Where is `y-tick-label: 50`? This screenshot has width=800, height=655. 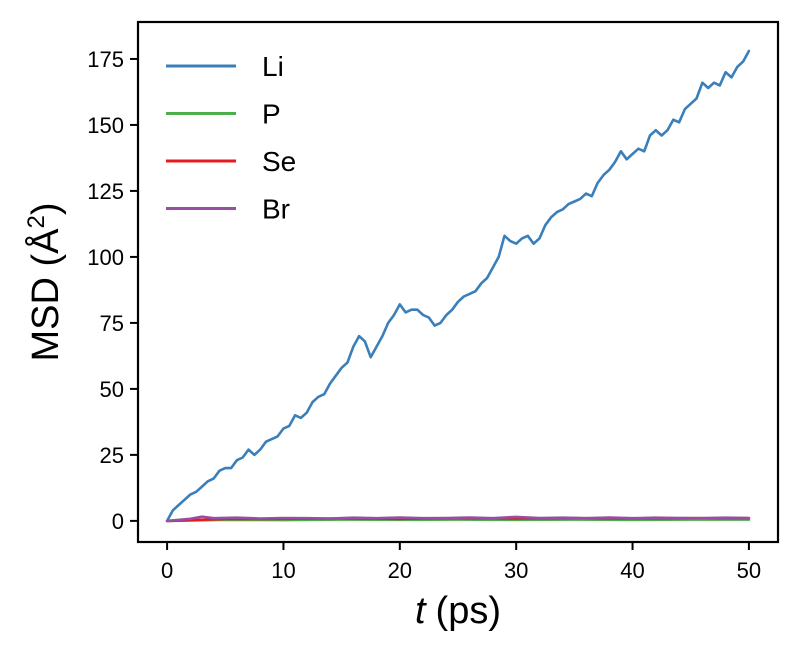 y-tick-label: 50 is located at coordinates (112, 389).